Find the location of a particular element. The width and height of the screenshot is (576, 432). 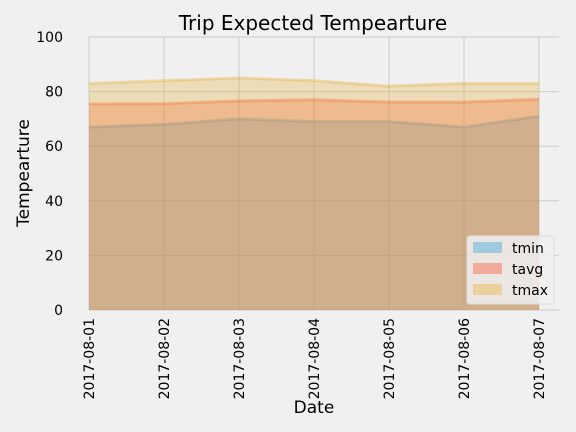

chart-title: Trip Expected Tempearture is located at coordinates (312, 23).